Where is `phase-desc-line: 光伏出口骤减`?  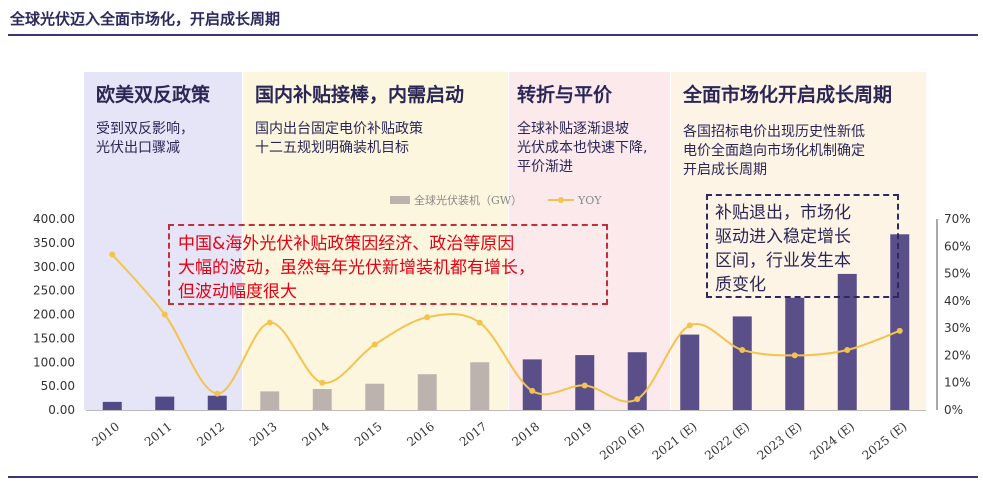 phase-desc-line: 光伏出口骤减 is located at coordinates (138, 148).